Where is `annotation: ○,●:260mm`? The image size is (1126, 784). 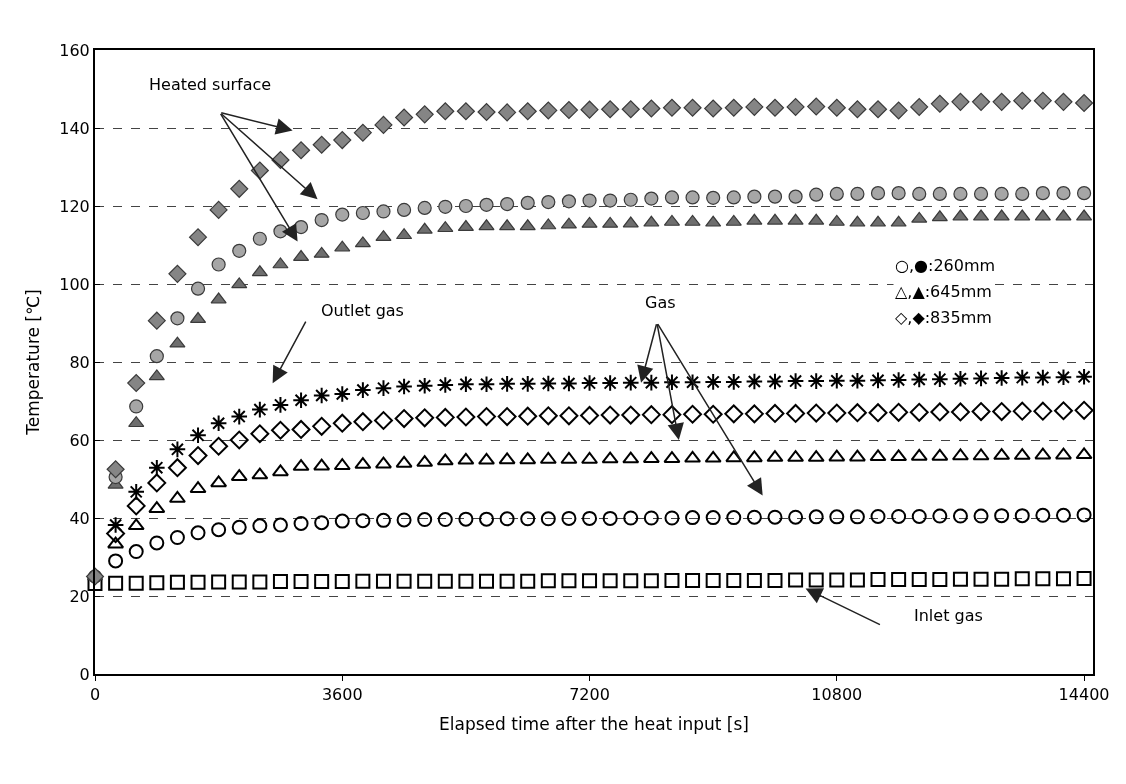
annotation: ○,●:260mm is located at coordinates (945, 265).